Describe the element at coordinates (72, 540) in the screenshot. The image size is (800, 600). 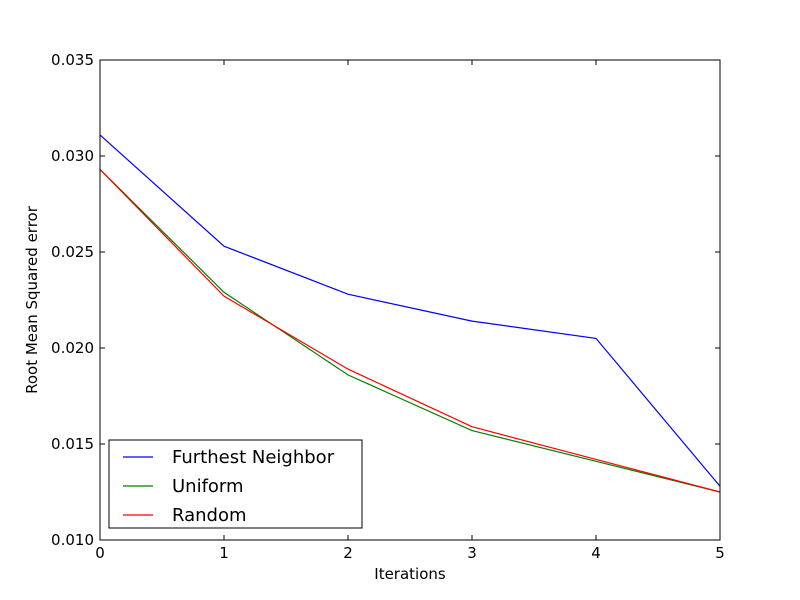
I see `y-tick-label: 0.010` at that location.